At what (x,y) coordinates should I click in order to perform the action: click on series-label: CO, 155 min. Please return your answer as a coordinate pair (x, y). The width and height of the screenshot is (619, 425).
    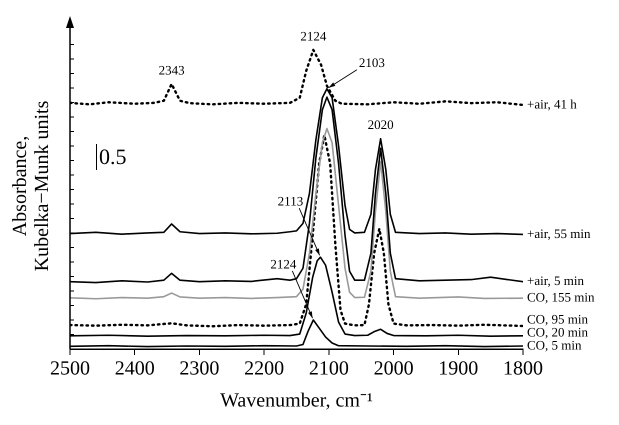
    Looking at the image, I should click on (561, 297).